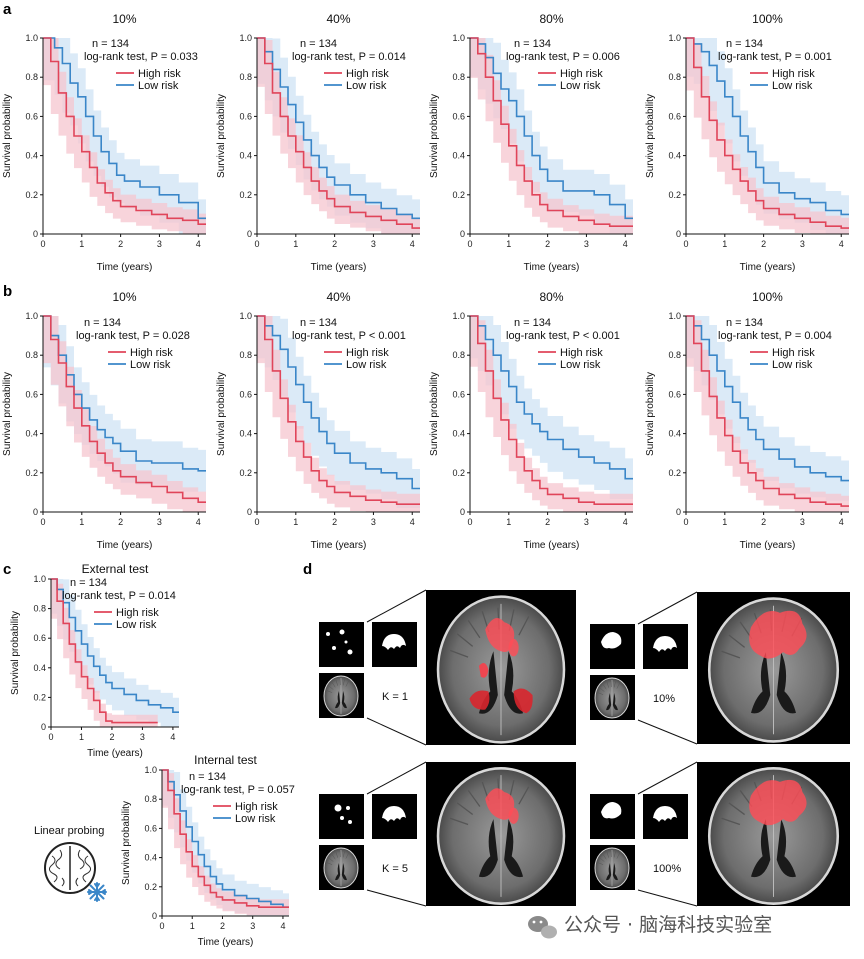 This screenshot has width=864, height=959. What do you see at coordinates (338, 808) in the screenshot?
I see `pred-mask-blob` at bounding box center [338, 808].